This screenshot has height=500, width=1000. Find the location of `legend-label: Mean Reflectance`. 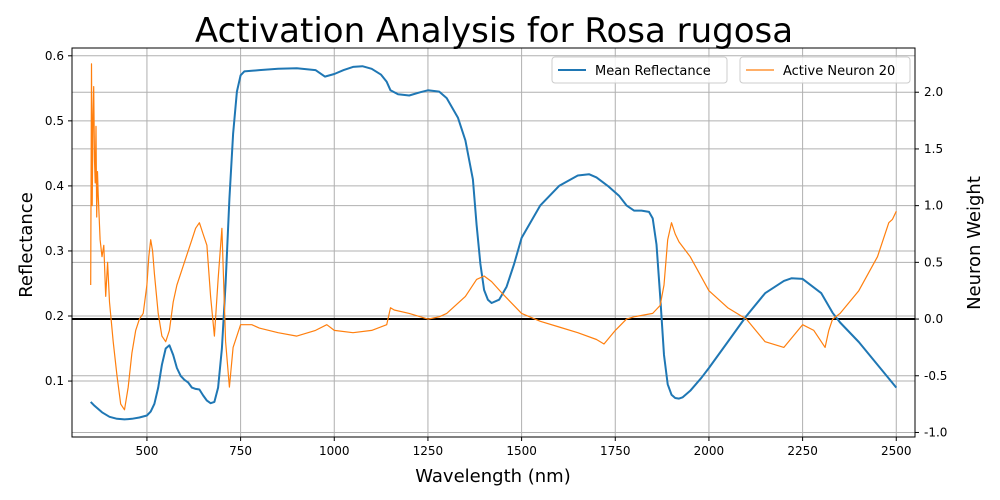

legend-label: Mean Reflectance is located at coordinates (653, 71).